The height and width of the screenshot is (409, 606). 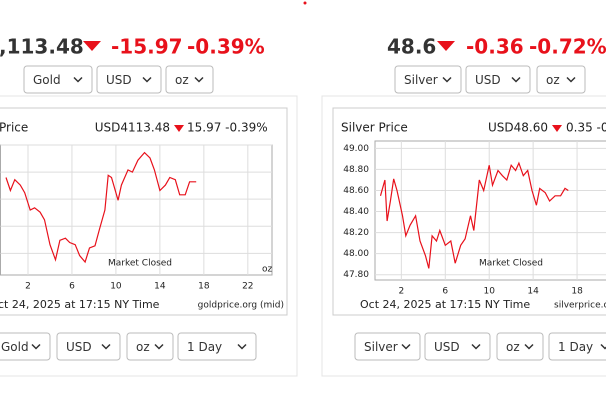 What do you see at coordinates (356, 191) in the screenshot?
I see `y-tick-label: 48.60` at bounding box center [356, 191].